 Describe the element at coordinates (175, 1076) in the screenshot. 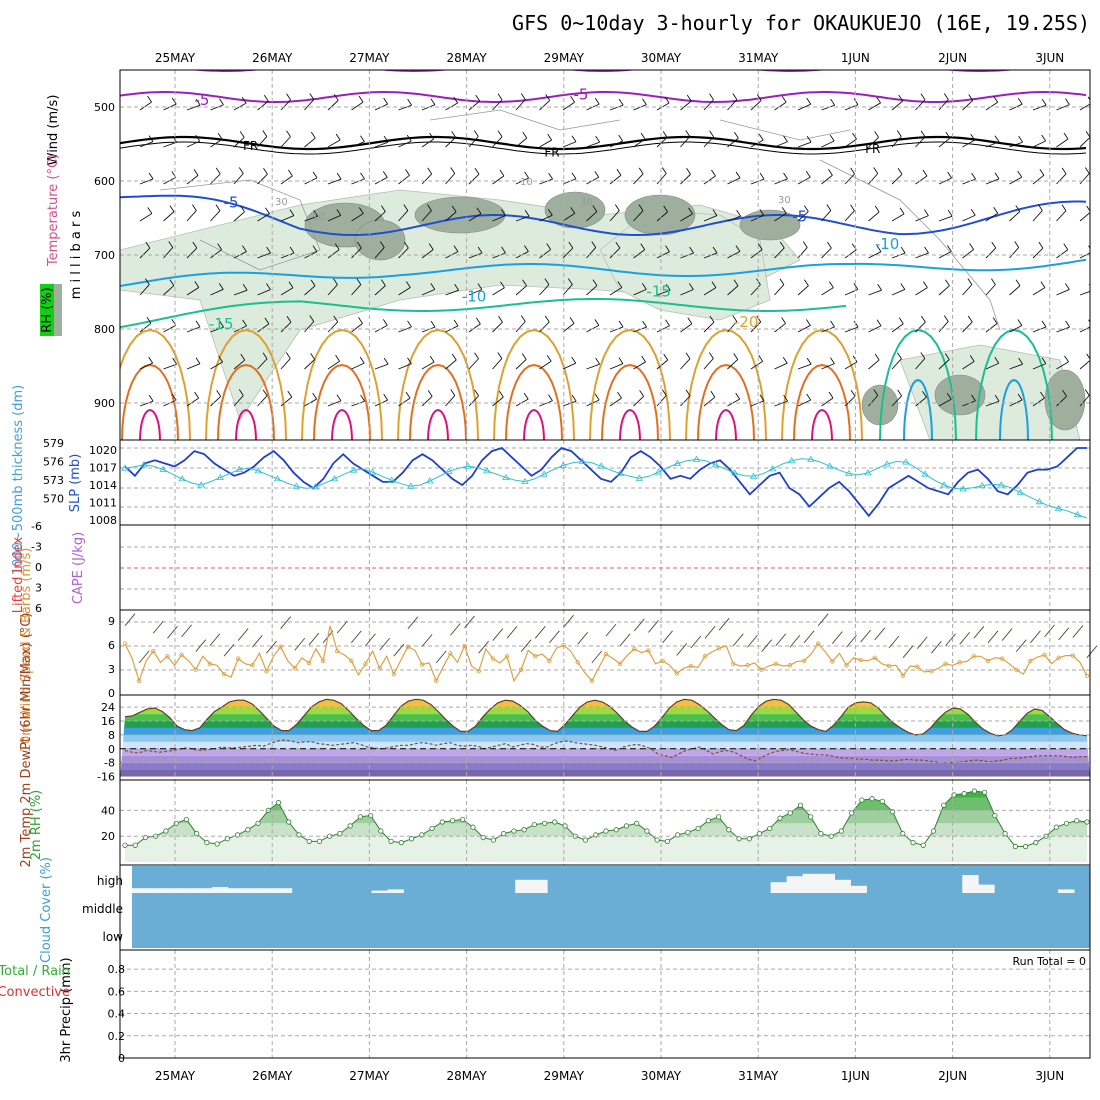

I see `date-label-bottom-0: 25MAY` at that location.